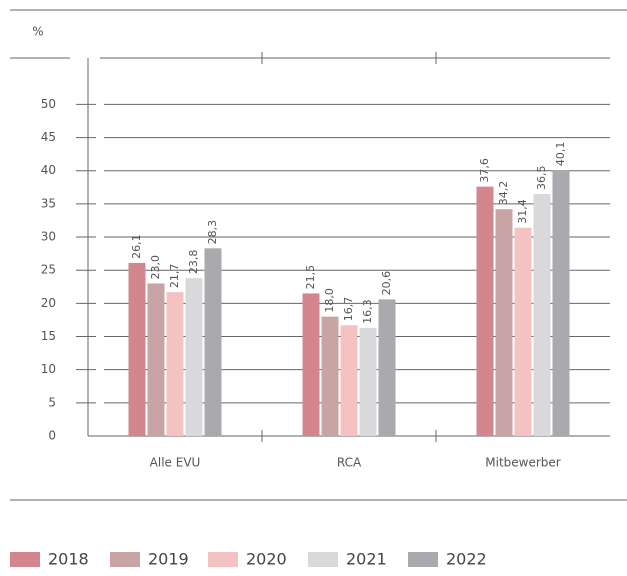 The width and height of the screenshot is (627, 576). I want to click on data-label: 21,5, so click(310, 277).